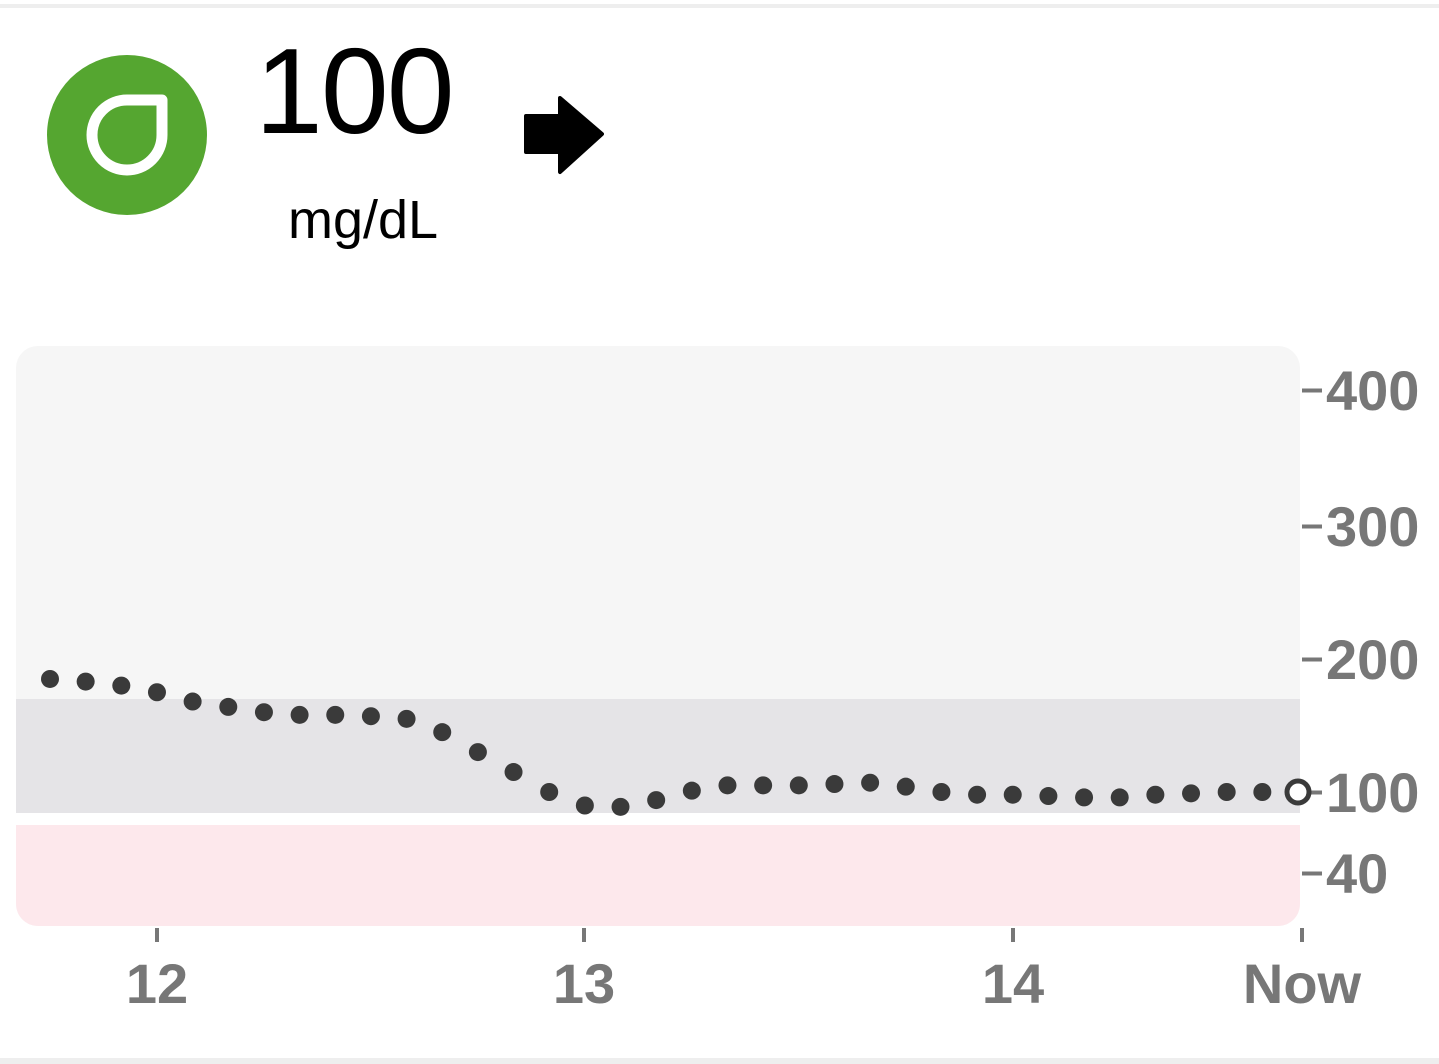 The width and height of the screenshot is (1439, 1064). Describe the element at coordinates (363, 220) in the screenshot. I see `glucose-unit: mg/dL` at that location.